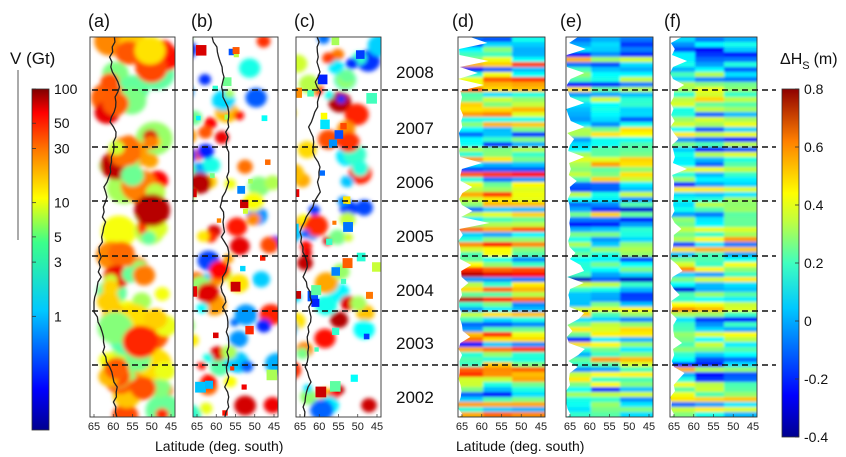  Describe the element at coordinates (58, 237) in the screenshot. I see `colorbar-left-tick-label: 5` at that location.